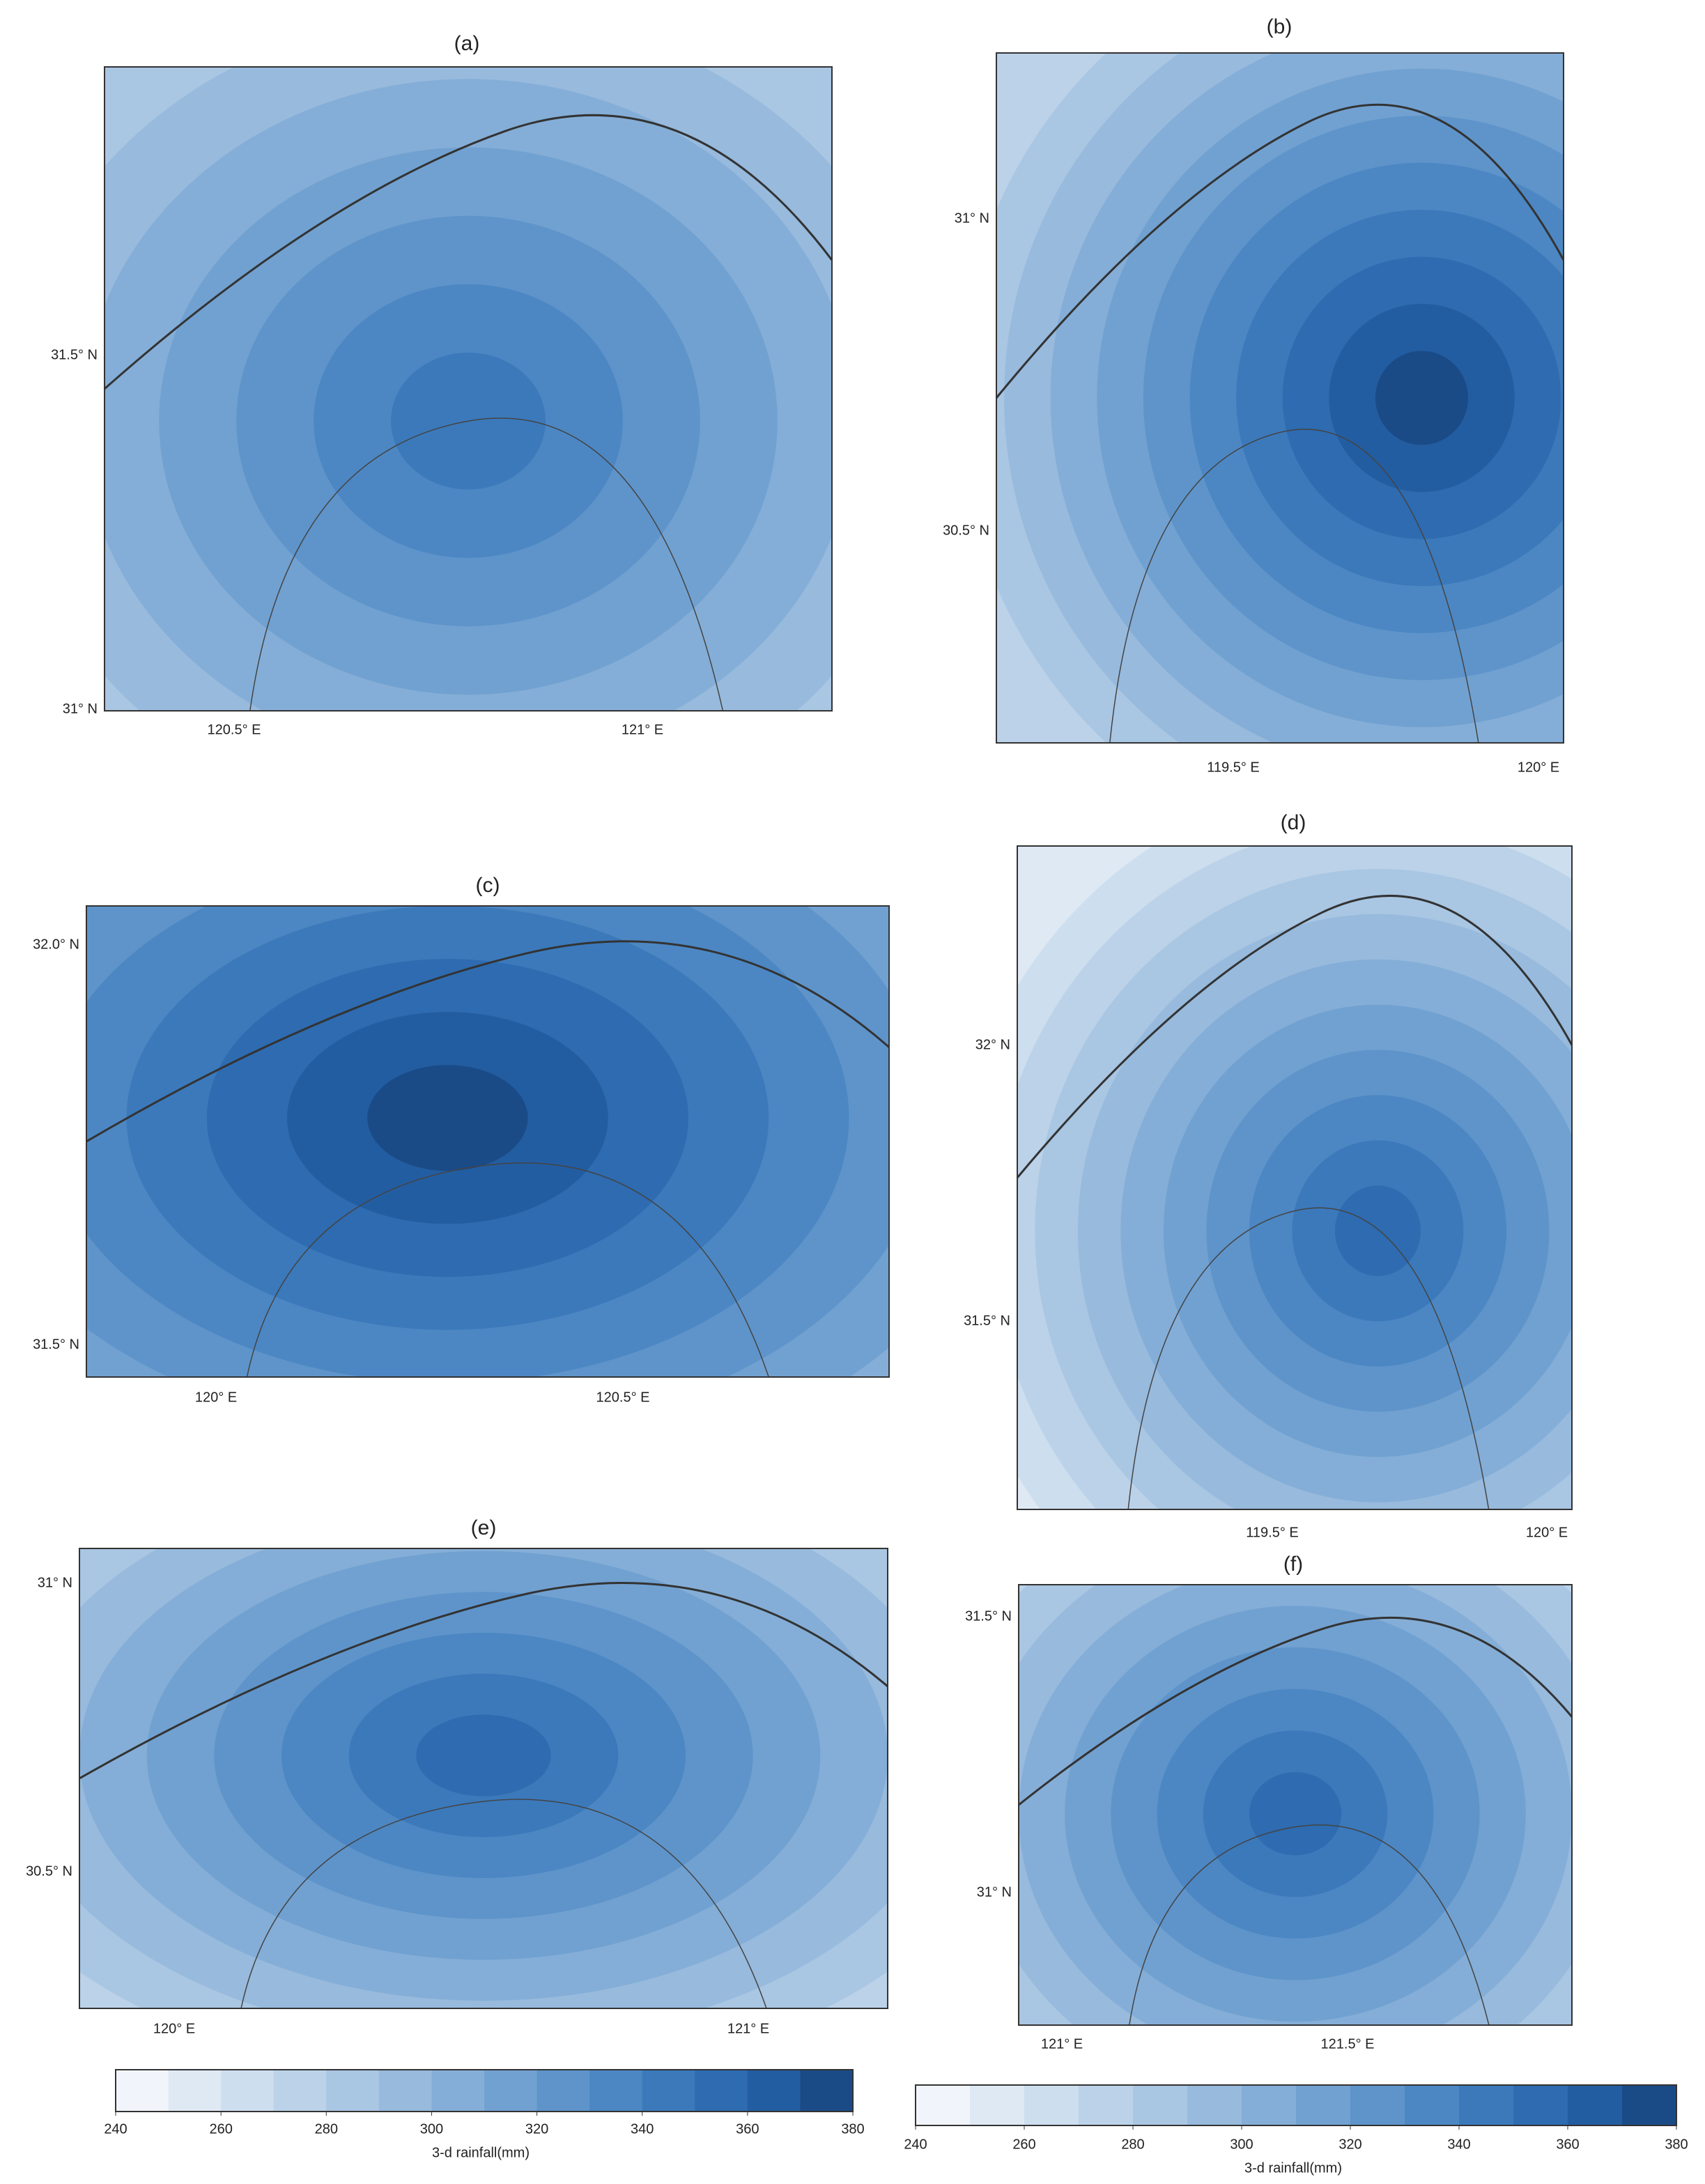  Describe the element at coordinates (1348, 2044) in the screenshot. I see `lon-label: 121.5° E` at that location.